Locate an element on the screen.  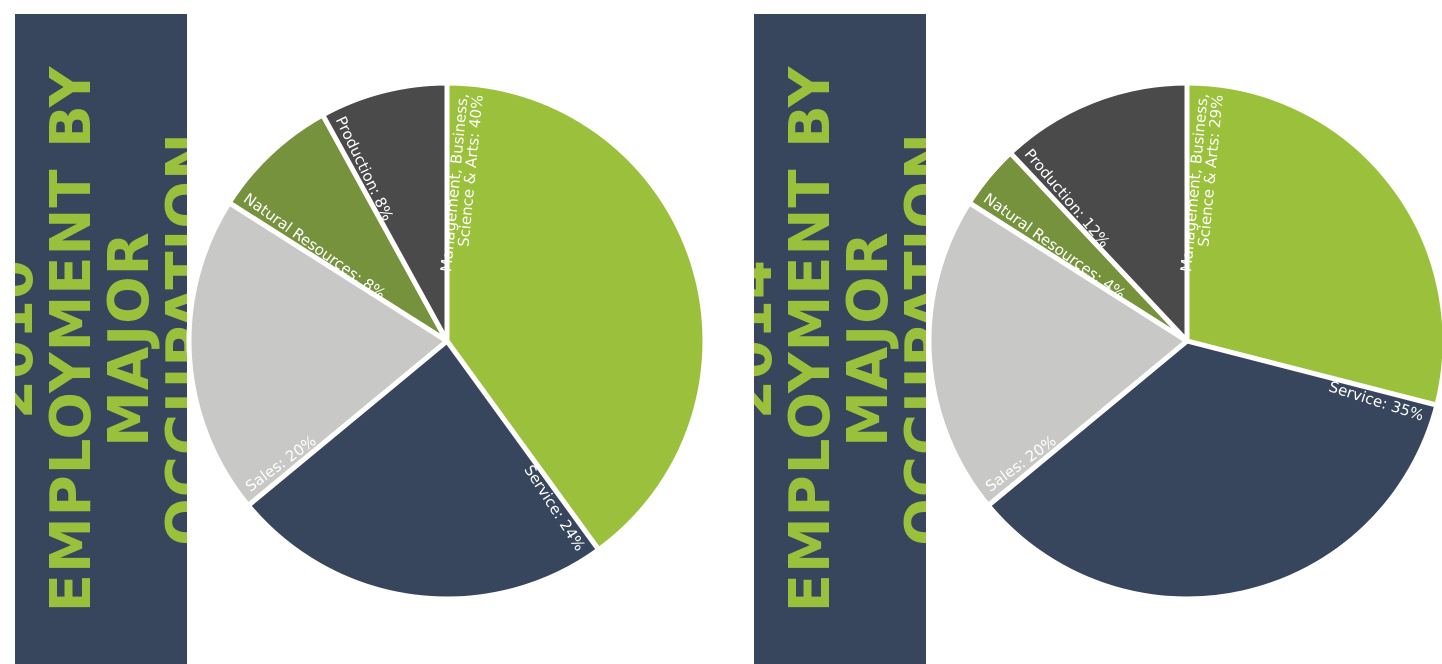
title-panel-2014: 2014 EMPLOYMENT BY MAJOR OCCUPATION is located at coordinates (840, 339).